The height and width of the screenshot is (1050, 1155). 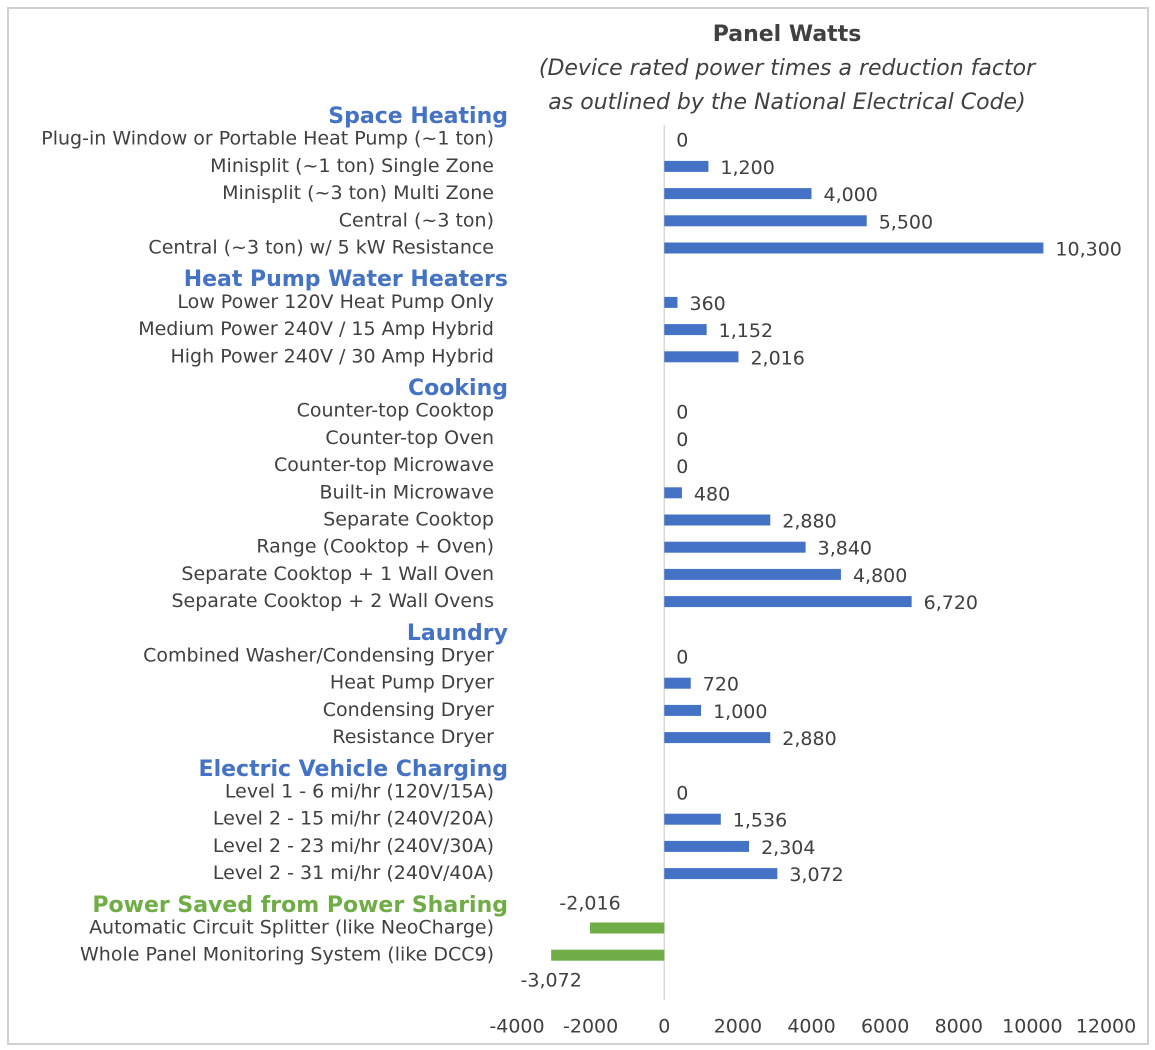 What do you see at coordinates (951, 603) in the screenshot?
I see `value-label: 6,720` at bounding box center [951, 603].